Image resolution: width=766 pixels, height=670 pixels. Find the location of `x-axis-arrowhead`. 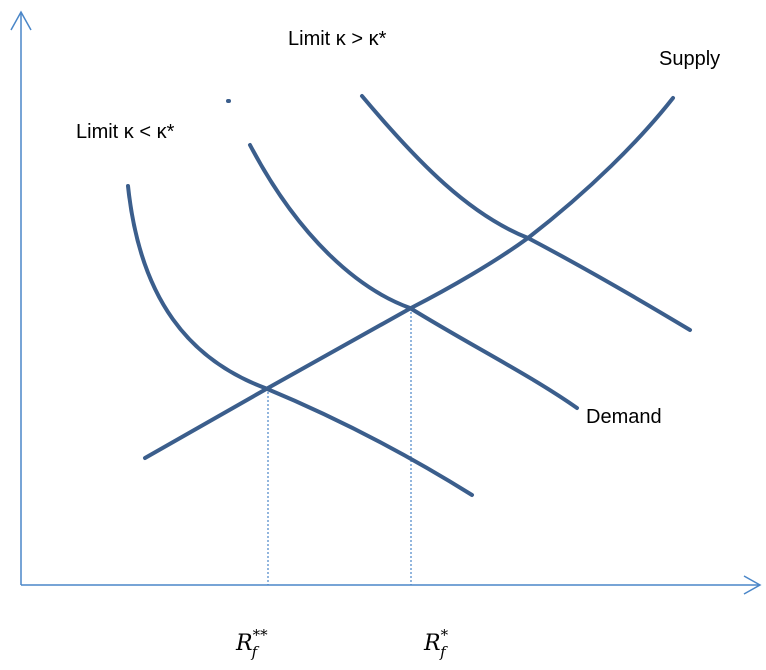

x-axis-arrowhead is located at coordinates (752, 585).